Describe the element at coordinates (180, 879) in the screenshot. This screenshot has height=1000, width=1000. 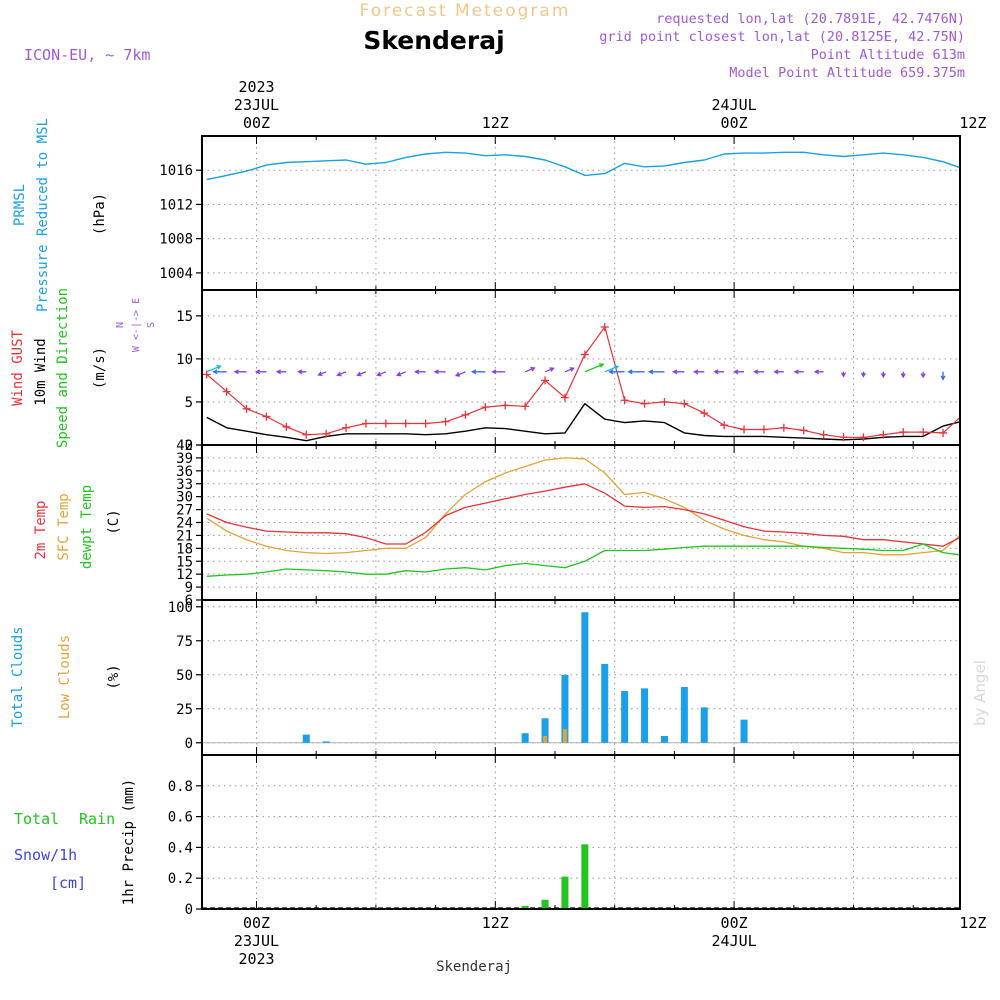
I see `y-tick-label: 0.2` at that location.